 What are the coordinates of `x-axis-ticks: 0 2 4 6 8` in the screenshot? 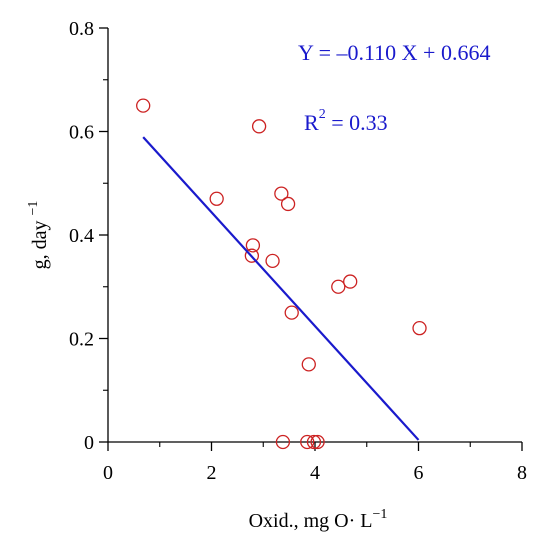 It's located at (315, 463).